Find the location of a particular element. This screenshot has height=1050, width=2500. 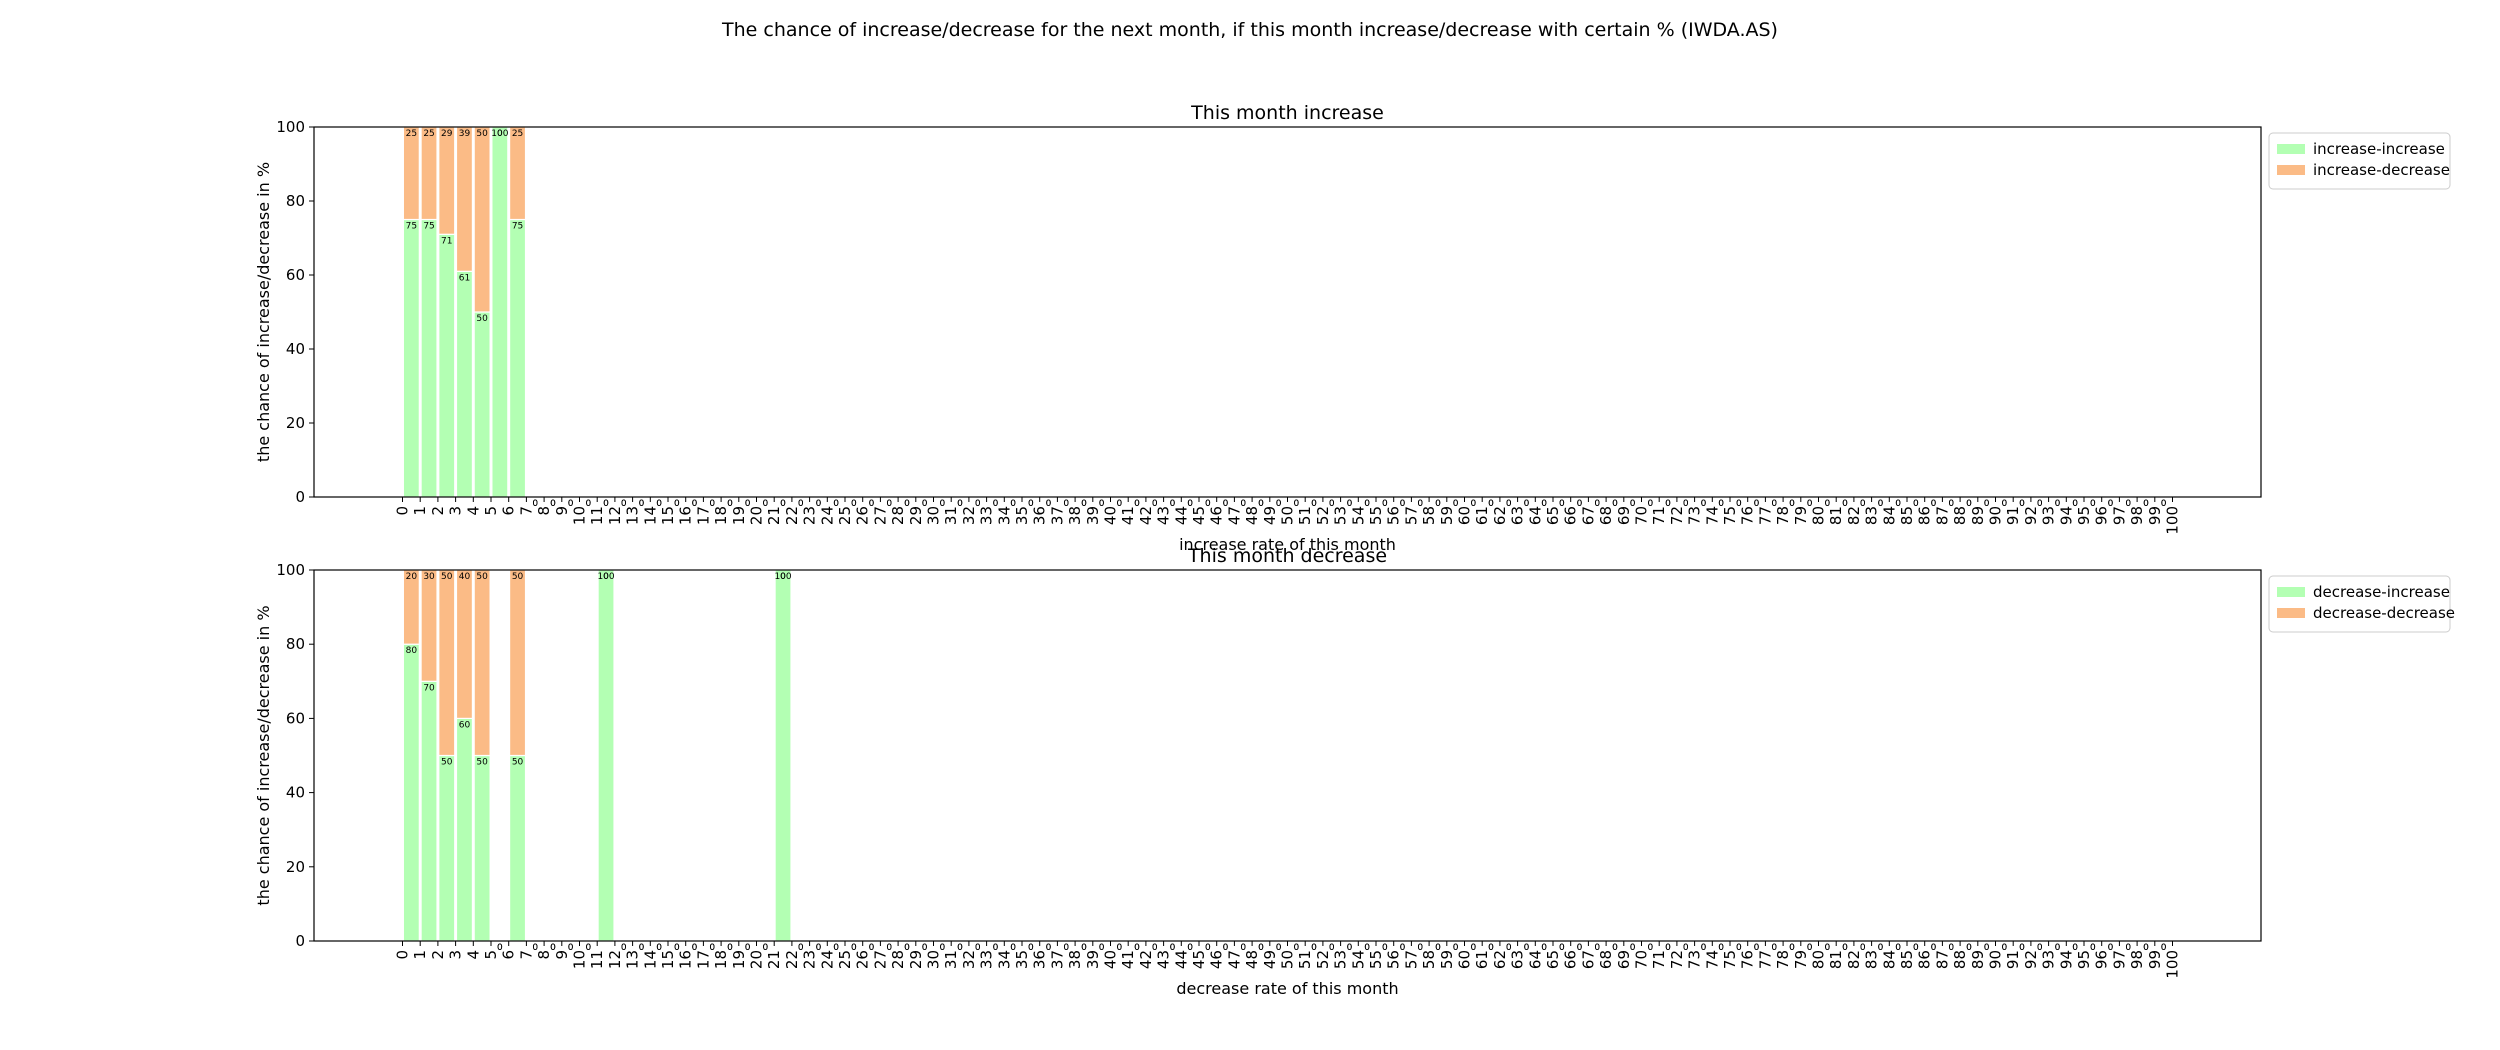

value-label: 60 is located at coordinates (465, 725).